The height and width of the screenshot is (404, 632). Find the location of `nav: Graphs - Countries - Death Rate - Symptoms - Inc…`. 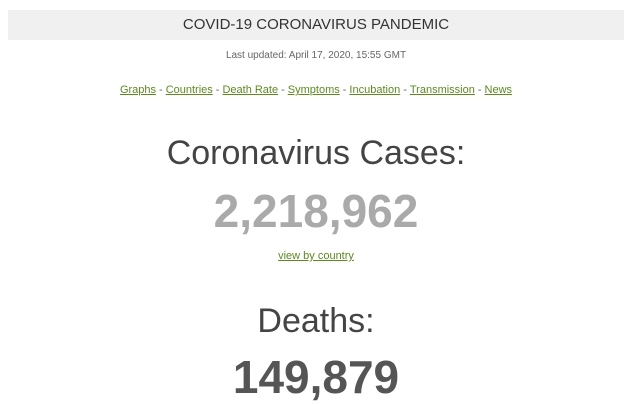

nav: Graphs - Countries - Death Rate - Symptoms - Inc… is located at coordinates (316, 90).